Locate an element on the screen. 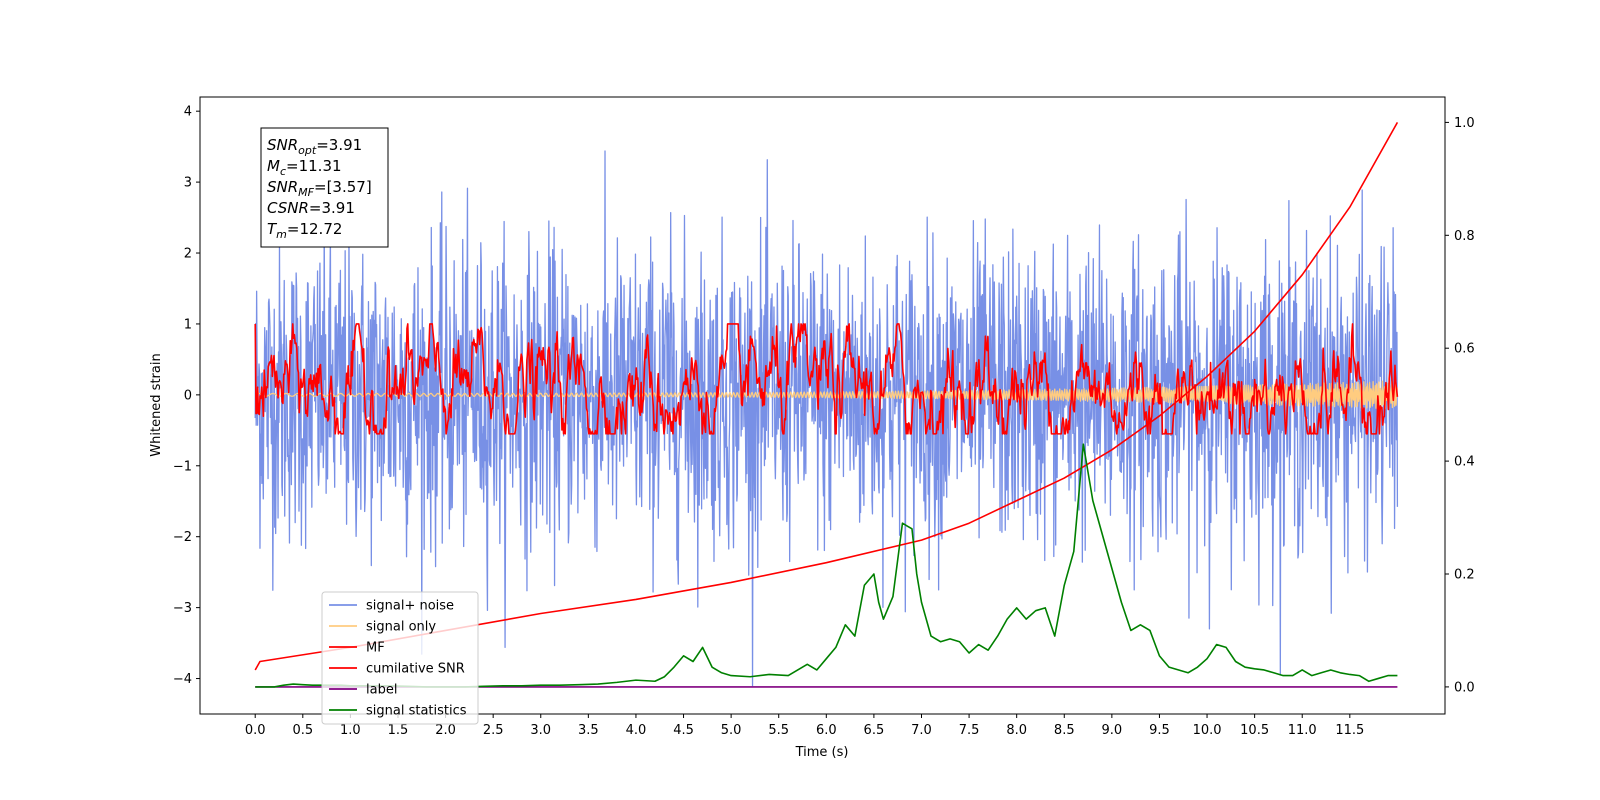 The image size is (1600, 800). y-left-tick-label: −1 is located at coordinates (182, 466).